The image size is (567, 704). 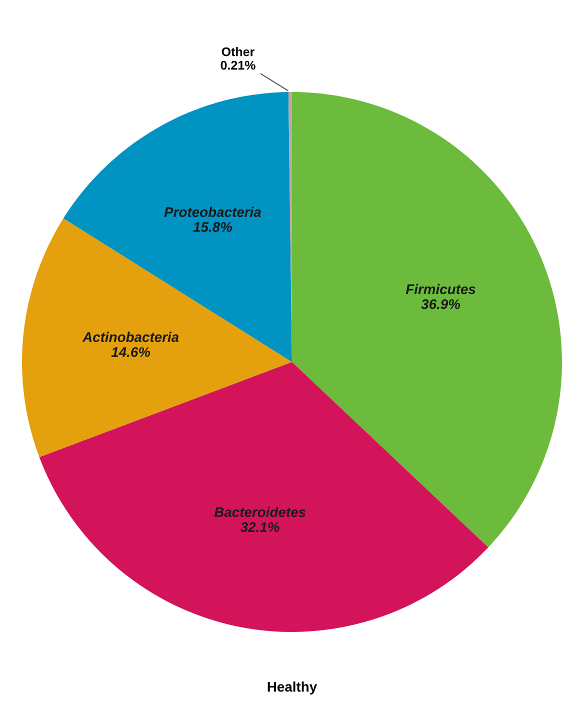 I want to click on slice-label: Firmicutes, so click(x=441, y=289).